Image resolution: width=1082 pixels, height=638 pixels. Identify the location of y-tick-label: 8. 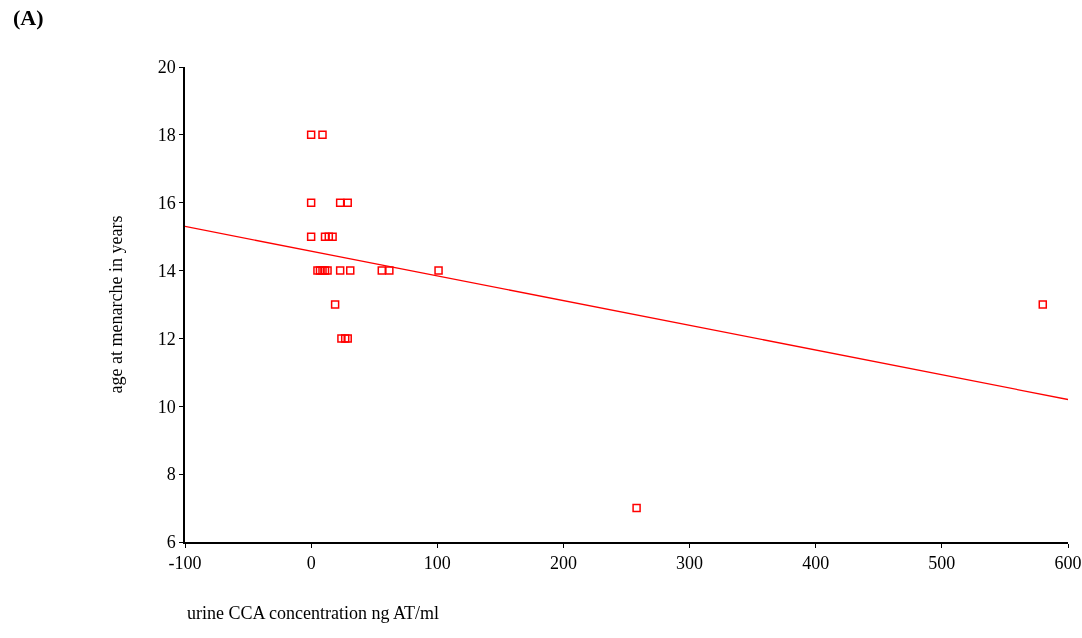
(171, 474).